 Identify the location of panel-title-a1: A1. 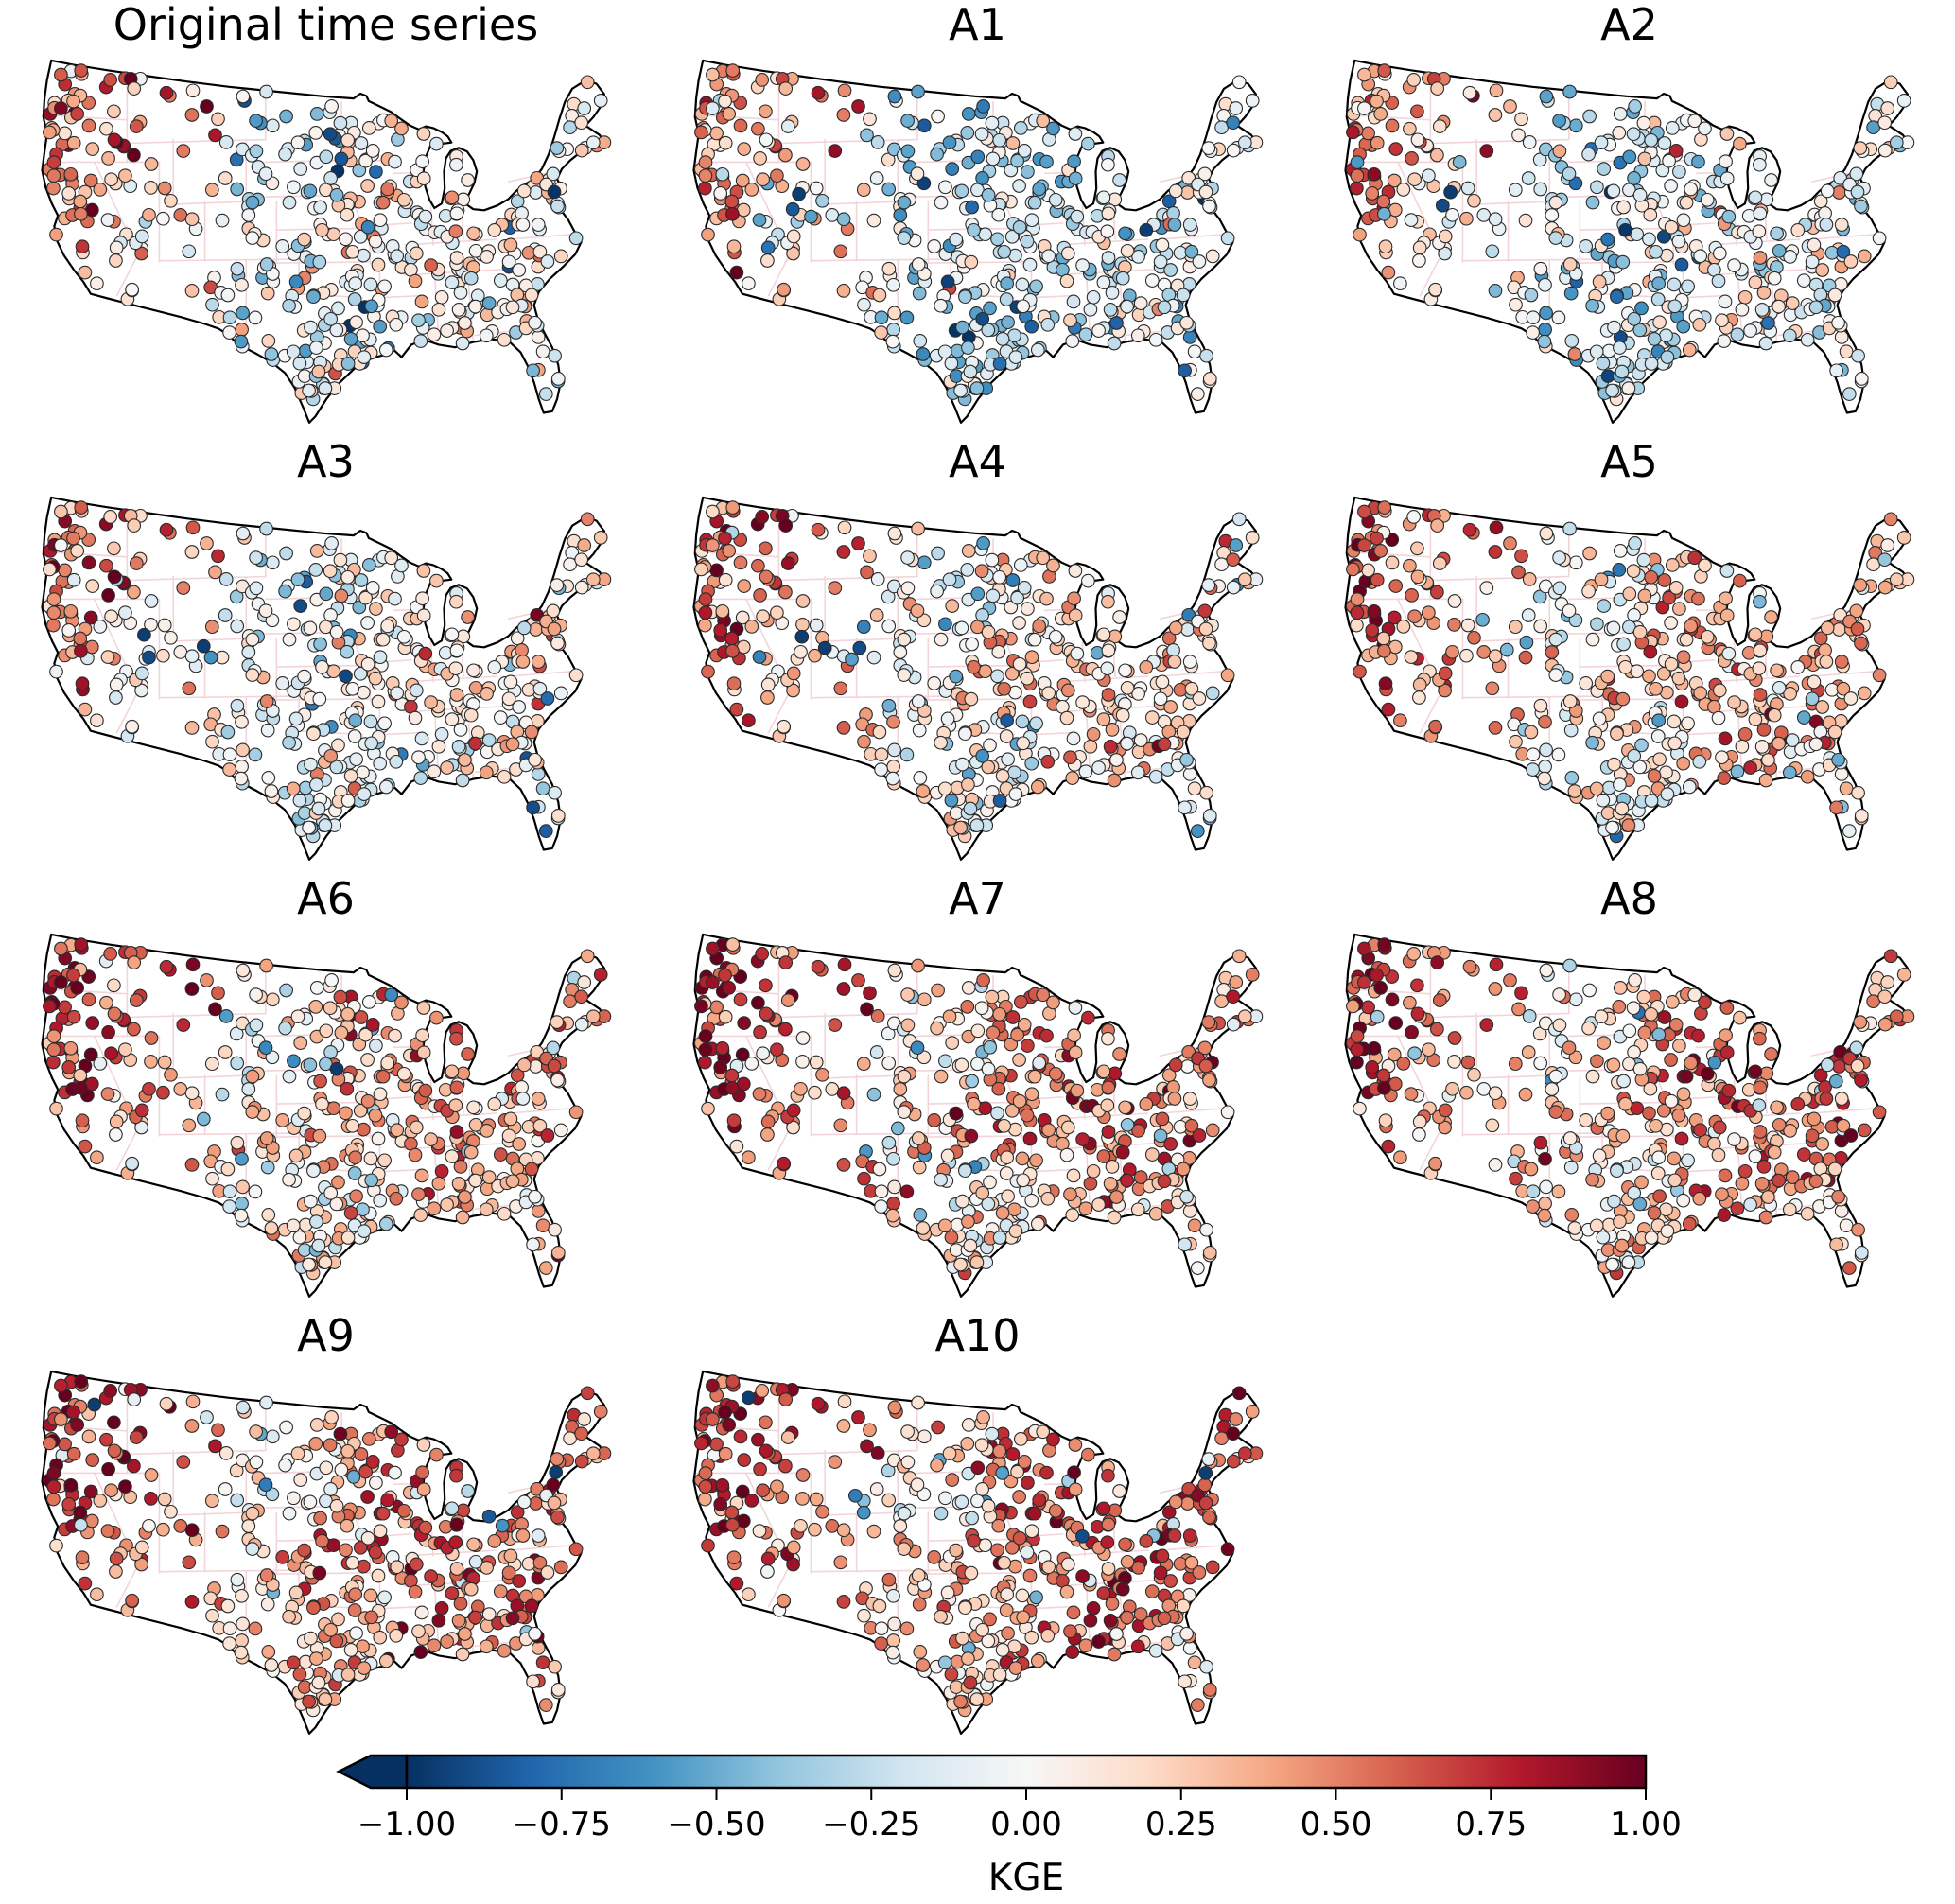
(977, 25).